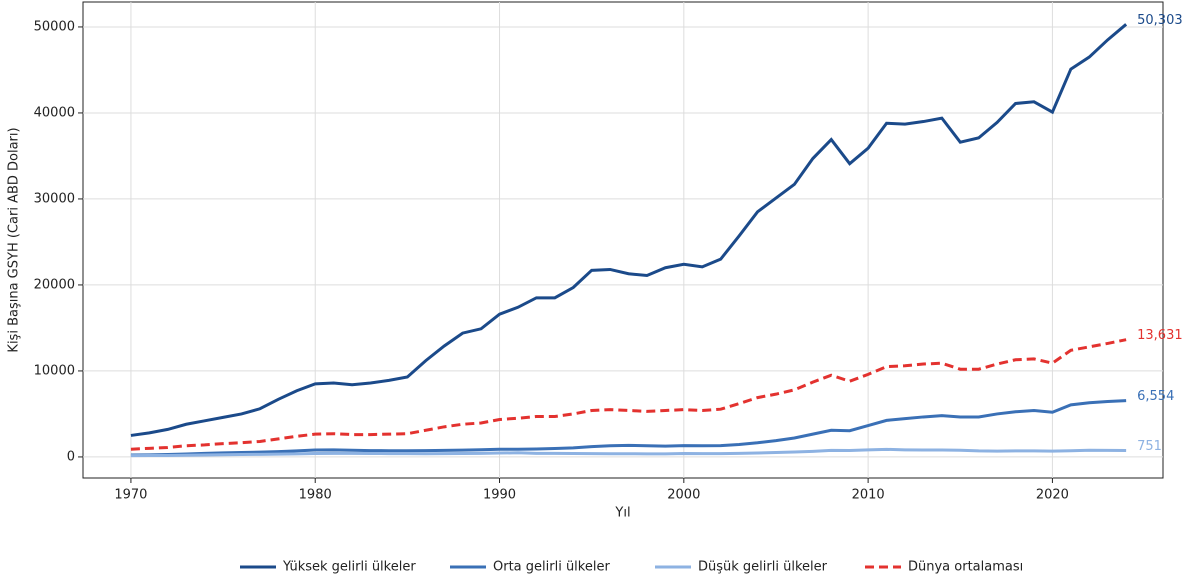 This screenshot has height=585, width=1190. Describe the element at coordinates (868, 495) in the screenshot. I see `x-tick-label: 2010` at that location.